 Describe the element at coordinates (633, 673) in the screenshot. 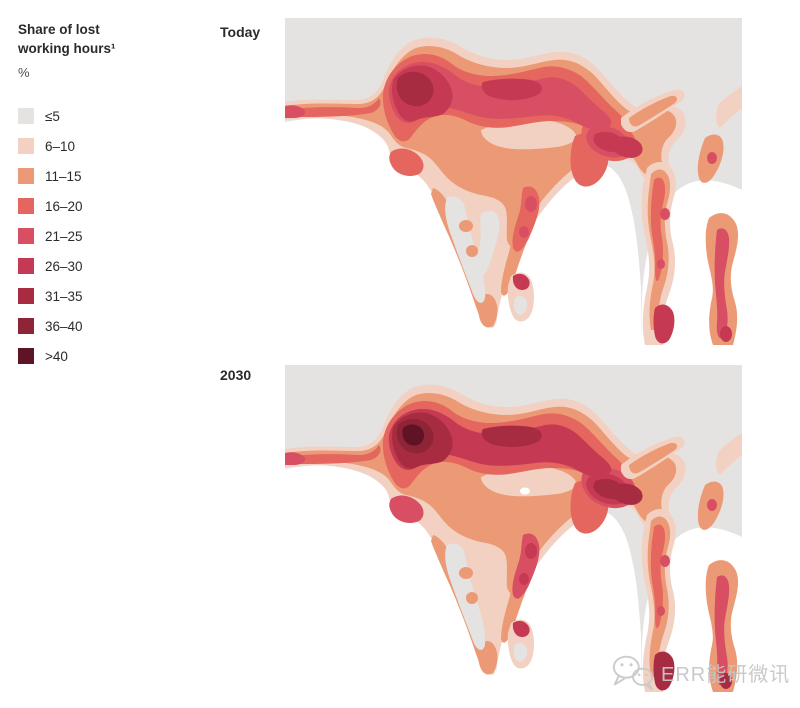

I see `wechat-icon` at that location.